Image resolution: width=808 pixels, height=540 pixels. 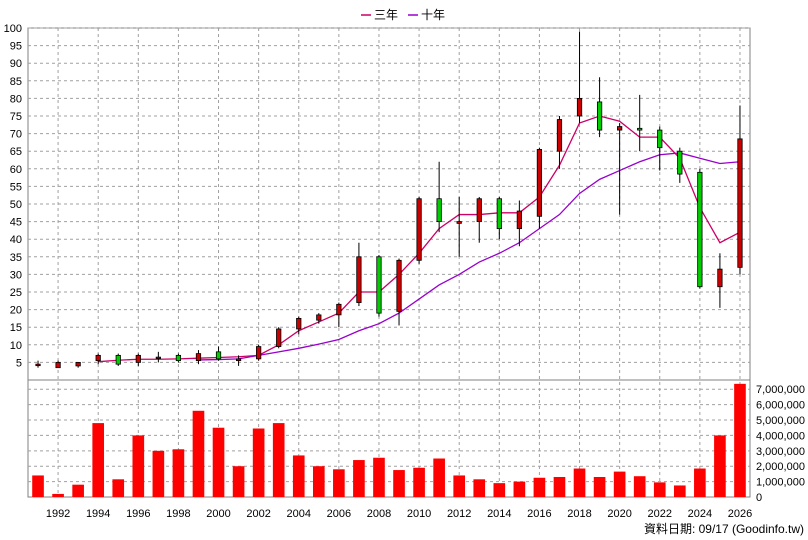 I want to click on price-tick-label: 60, so click(x=16, y=170).